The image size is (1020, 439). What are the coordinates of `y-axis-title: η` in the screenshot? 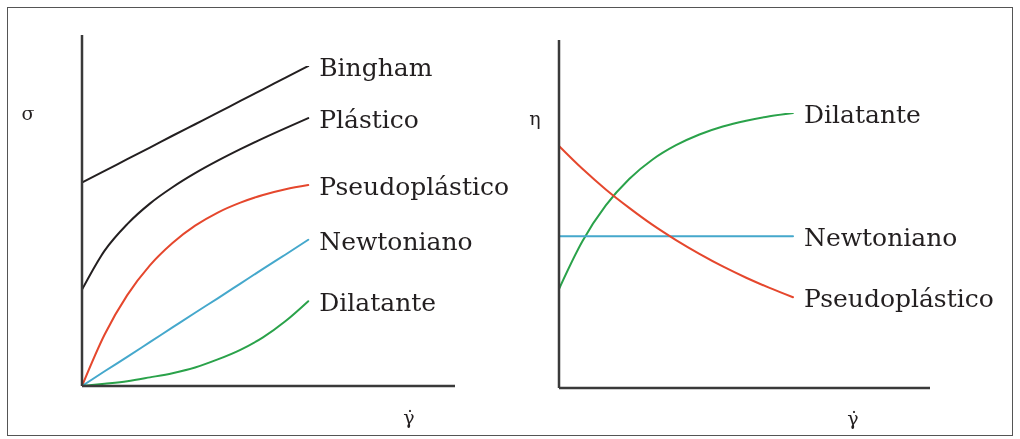 It's located at (535, 117).